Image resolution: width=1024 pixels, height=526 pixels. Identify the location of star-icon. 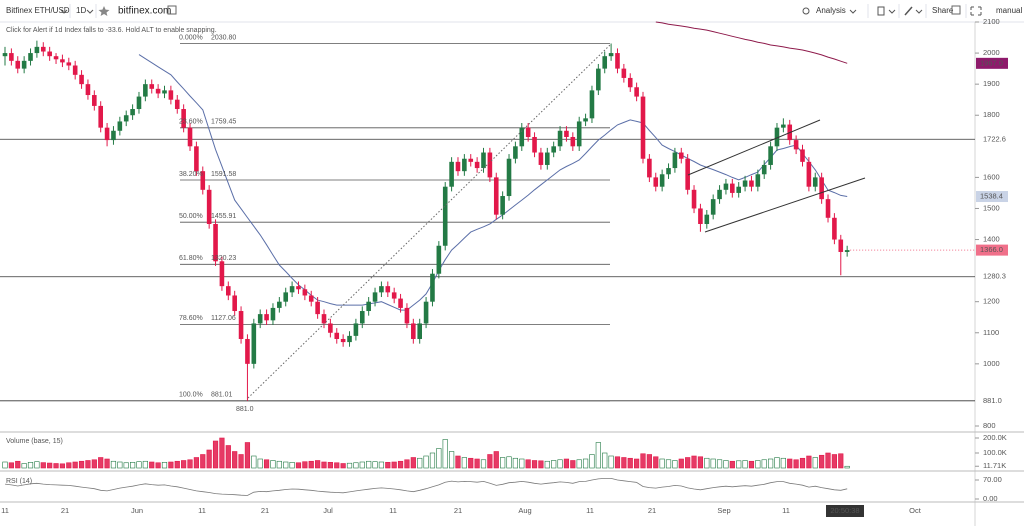
(104, 11).